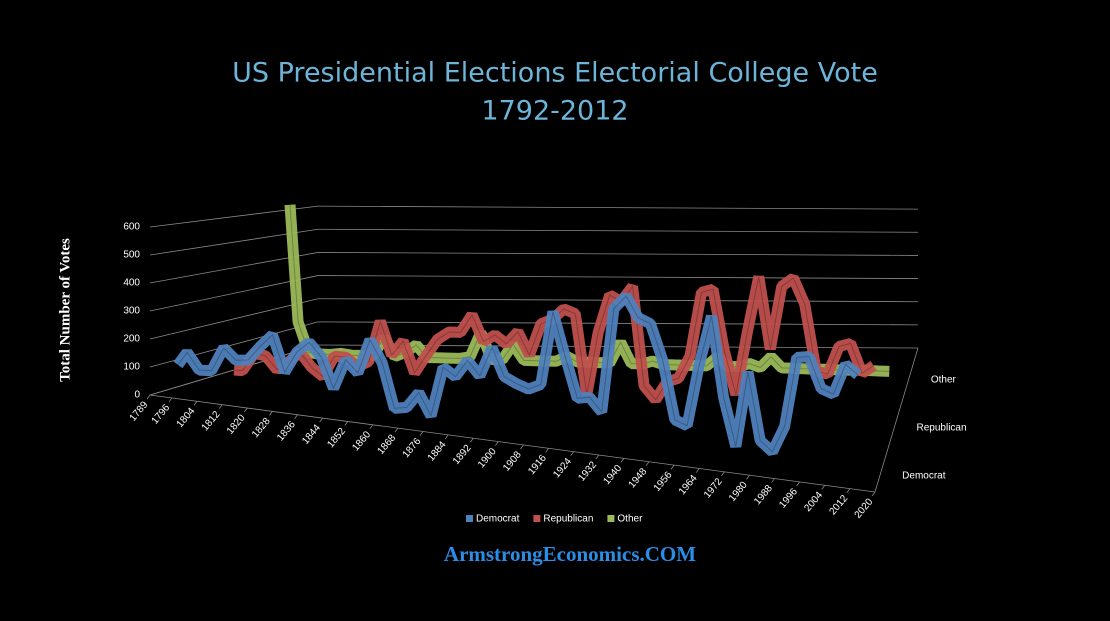  What do you see at coordinates (763, 495) in the screenshot?
I see `x-tick-label: 1988` at bounding box center [763, 495].